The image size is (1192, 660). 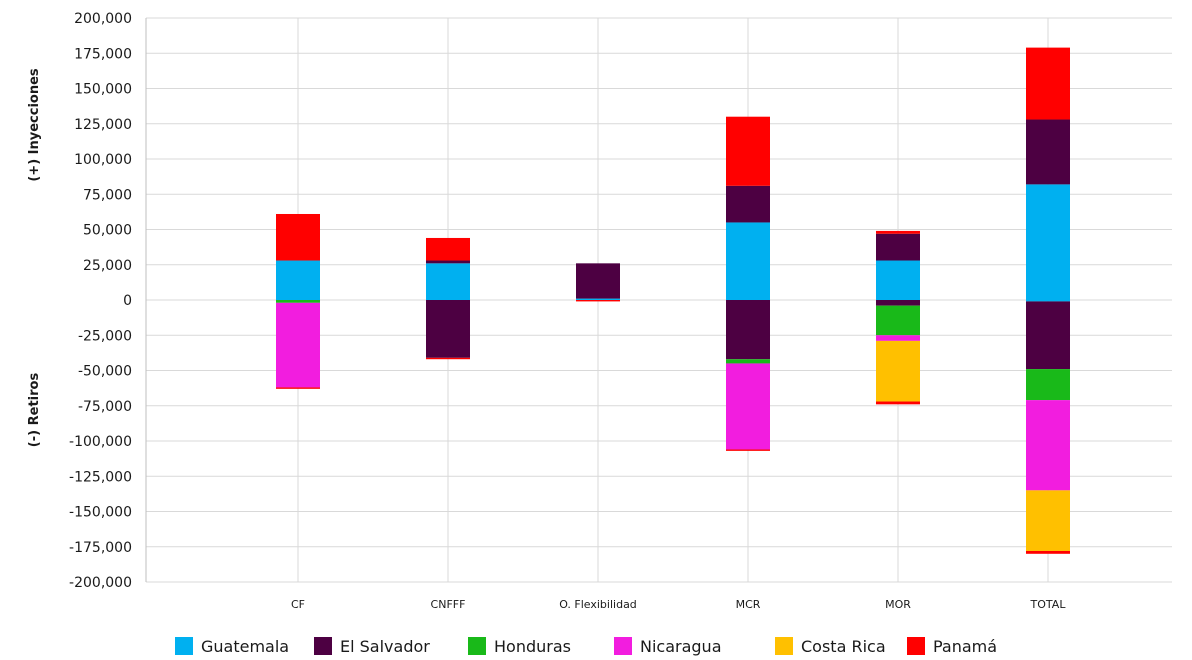 What do you see at coordinates (105, 372) in the screenshot?
I see `y-tick-label: -50,000` at bounding box center [105, 372].